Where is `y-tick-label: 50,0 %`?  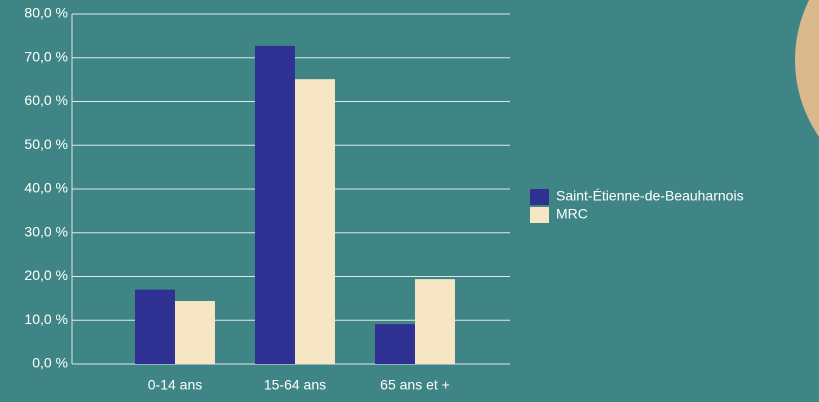 y-tick-label: 50,0 % is located at coordinates (46, 144).